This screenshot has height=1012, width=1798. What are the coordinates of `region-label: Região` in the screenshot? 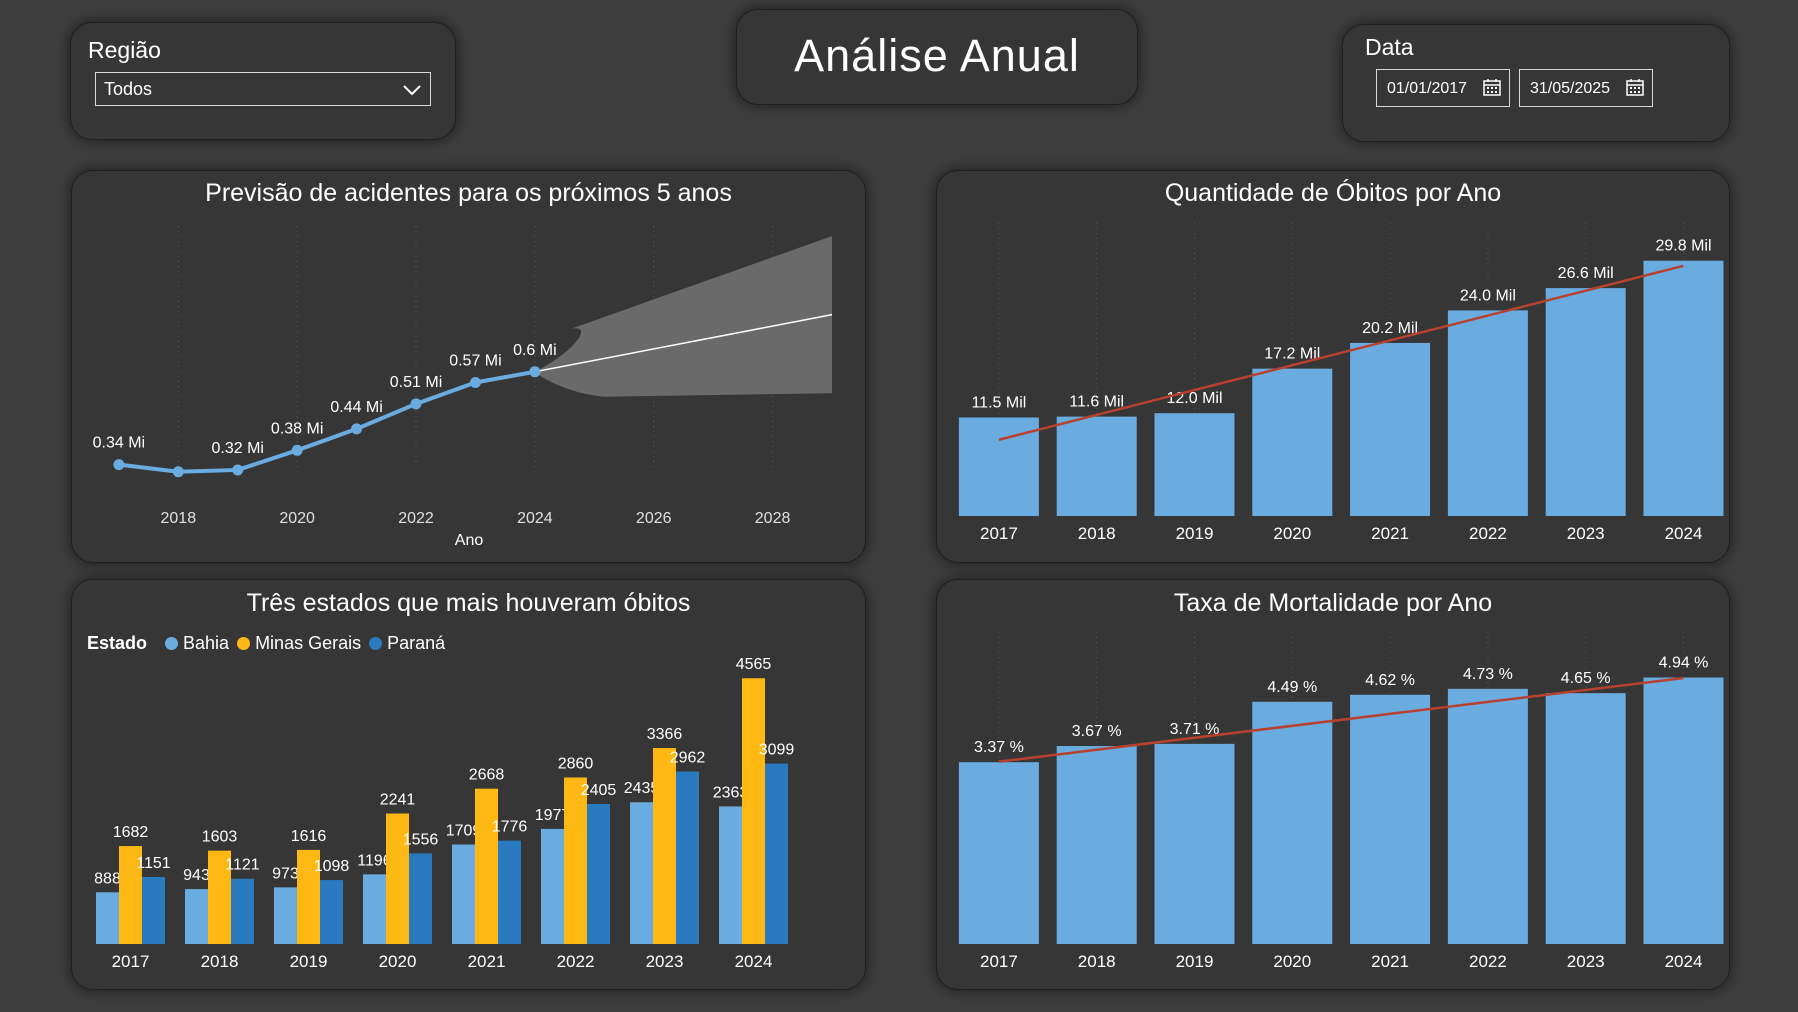 It's located at (124, 50).